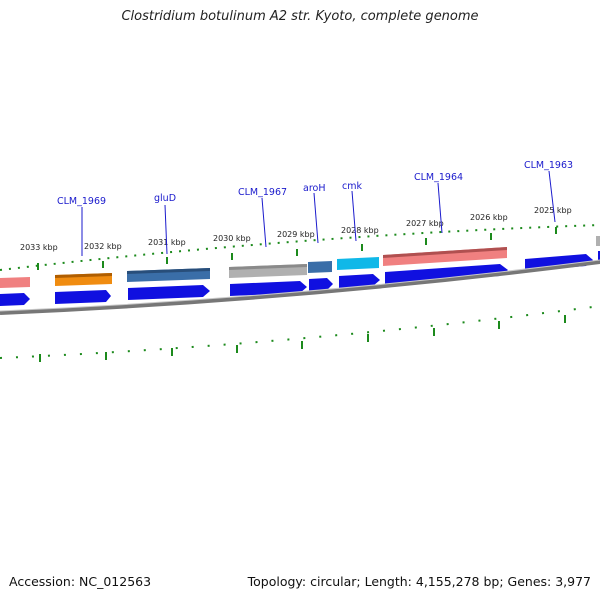 The image size is (600, 600). Describe the element at coordinates (262, 192) in the screenshot. I see `gene-label-clm-1967: CLM_1967` at that location.